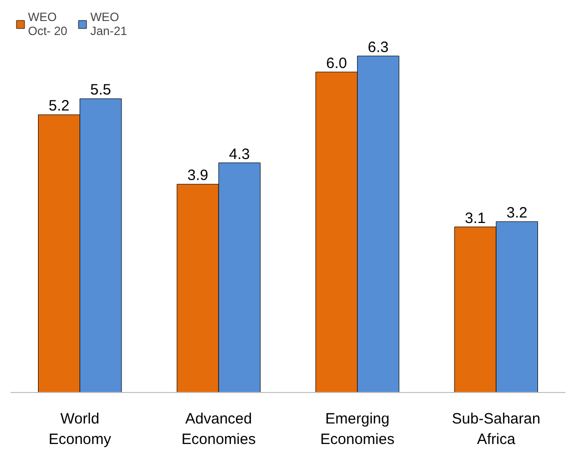 The image size is (579, 456). What do you see at coordinates (378, 47) in the screenshot?
I see `data-label: 6.3` at bounding box center [378, 47].